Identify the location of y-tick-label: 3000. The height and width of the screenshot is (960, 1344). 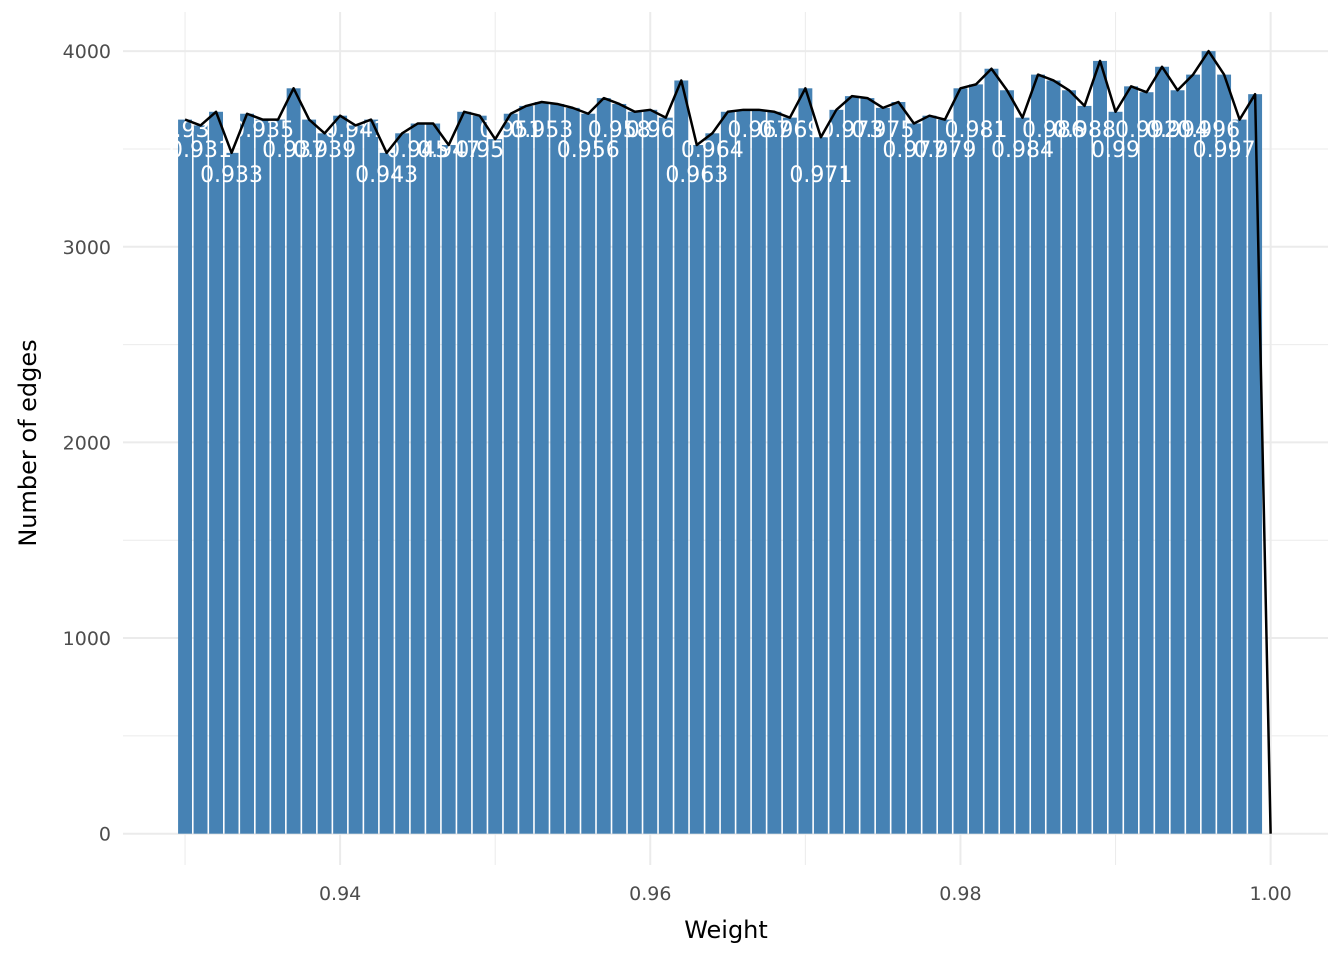
(87, 248).